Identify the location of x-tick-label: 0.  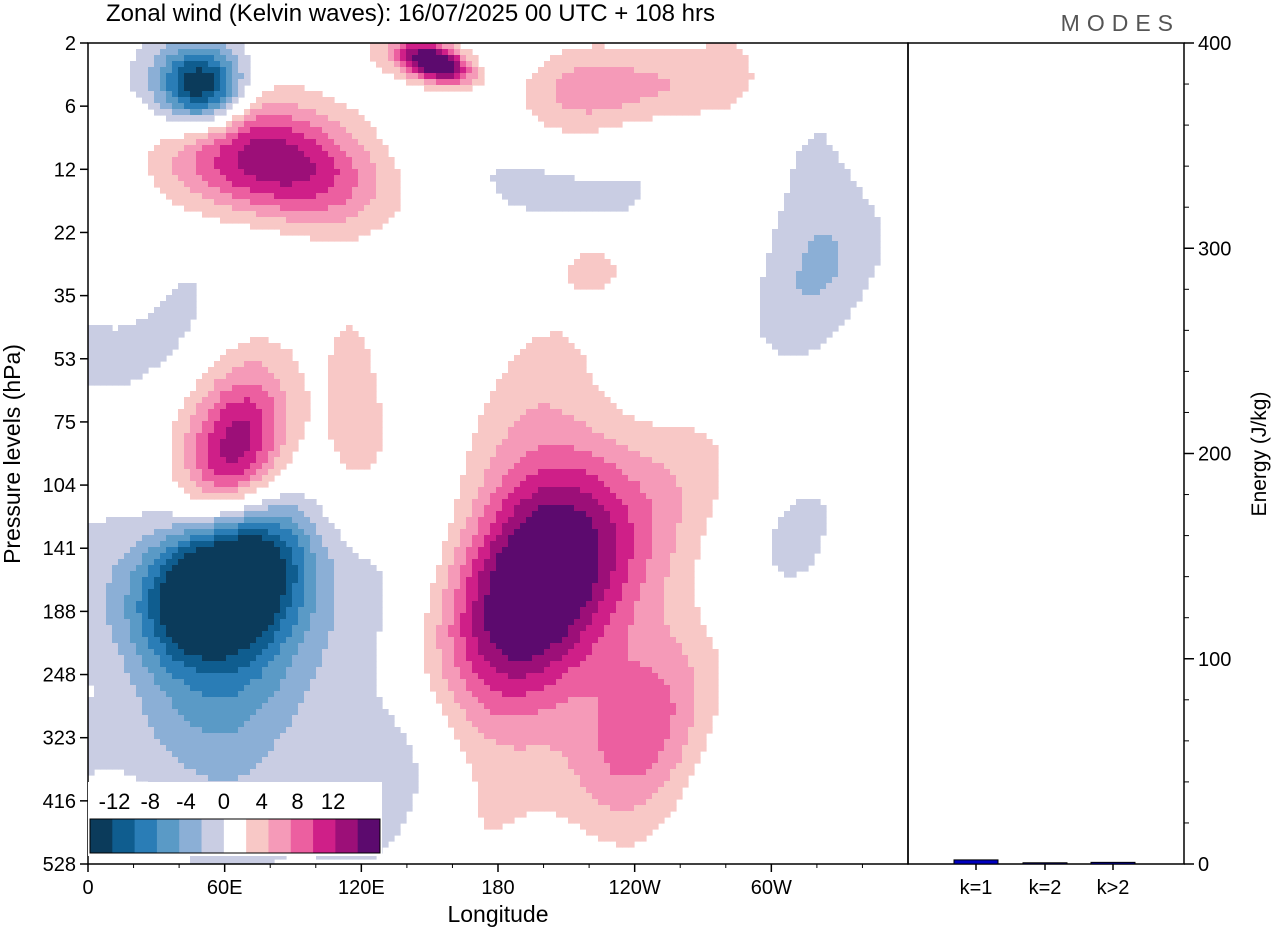
(87, 888).